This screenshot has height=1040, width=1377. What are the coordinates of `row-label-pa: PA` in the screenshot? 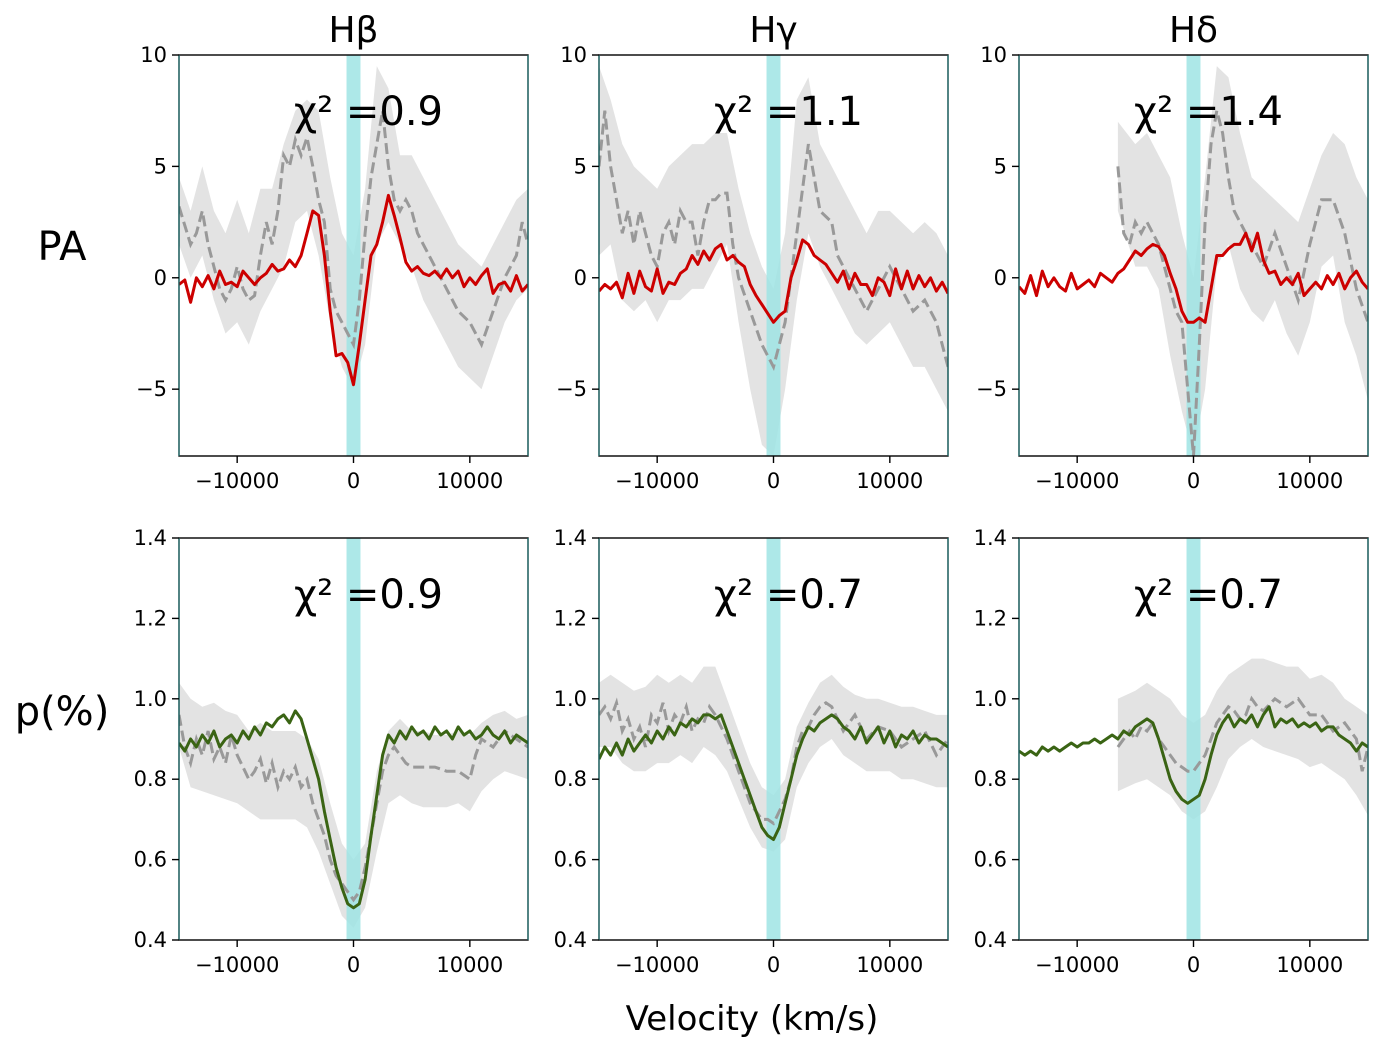 It's located at (63, 247).